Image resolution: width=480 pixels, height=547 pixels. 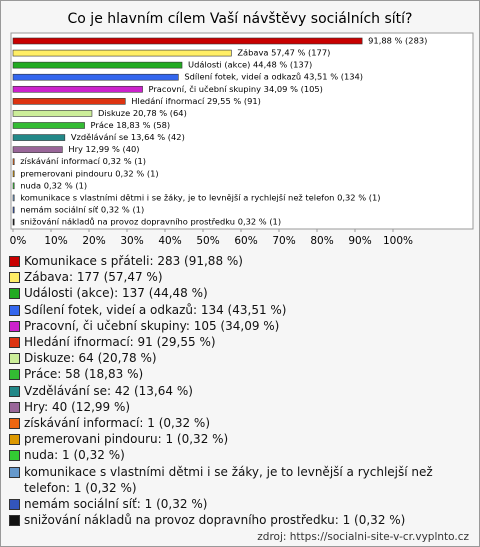 I want to click on legend-item: Komunikace s přáteli: 283 (91,88 %), so click(x=239, y=261).